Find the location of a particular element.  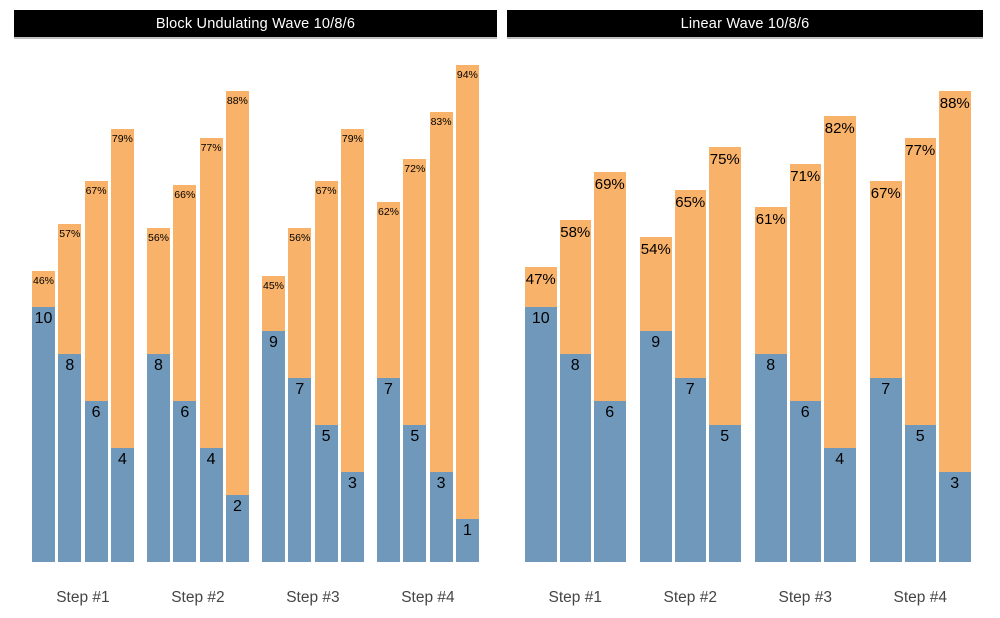

intensity-percent-label: 46% is located at coordinates (43, 281).